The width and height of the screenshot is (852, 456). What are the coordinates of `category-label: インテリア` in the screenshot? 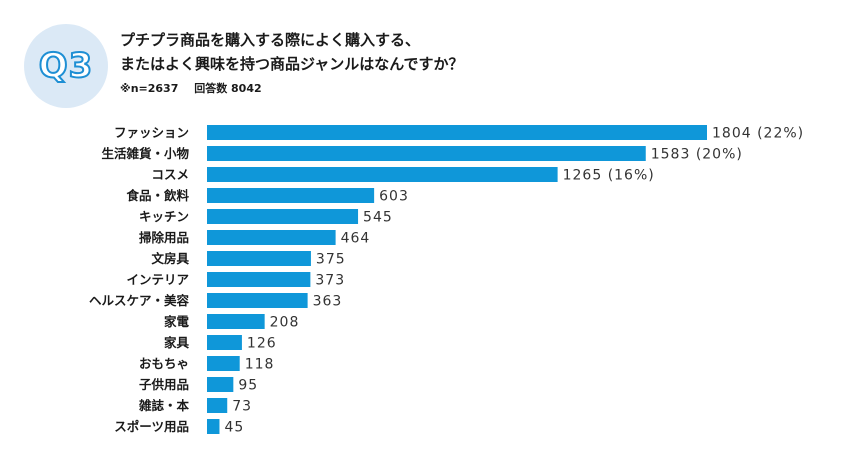 It's located at (157, 279).